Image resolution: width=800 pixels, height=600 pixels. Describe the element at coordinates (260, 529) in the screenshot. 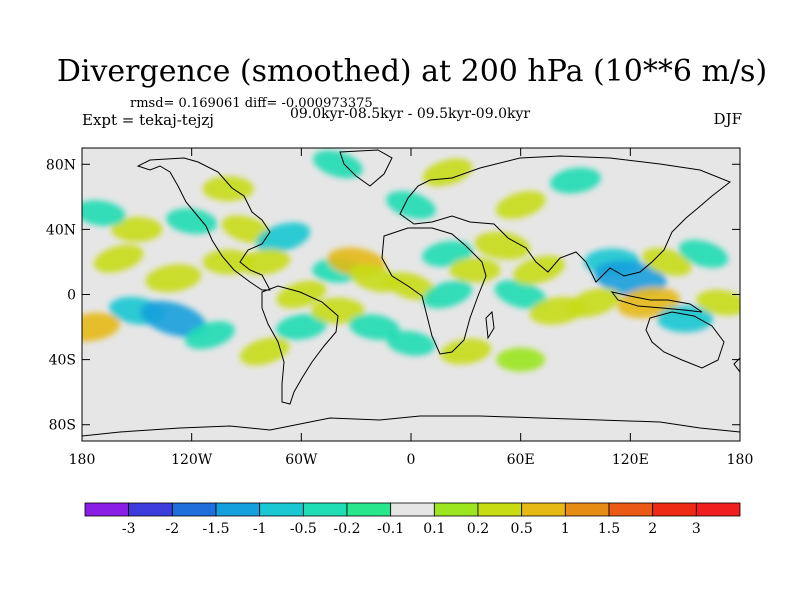

I see `colorbar-label: -1` at that location.